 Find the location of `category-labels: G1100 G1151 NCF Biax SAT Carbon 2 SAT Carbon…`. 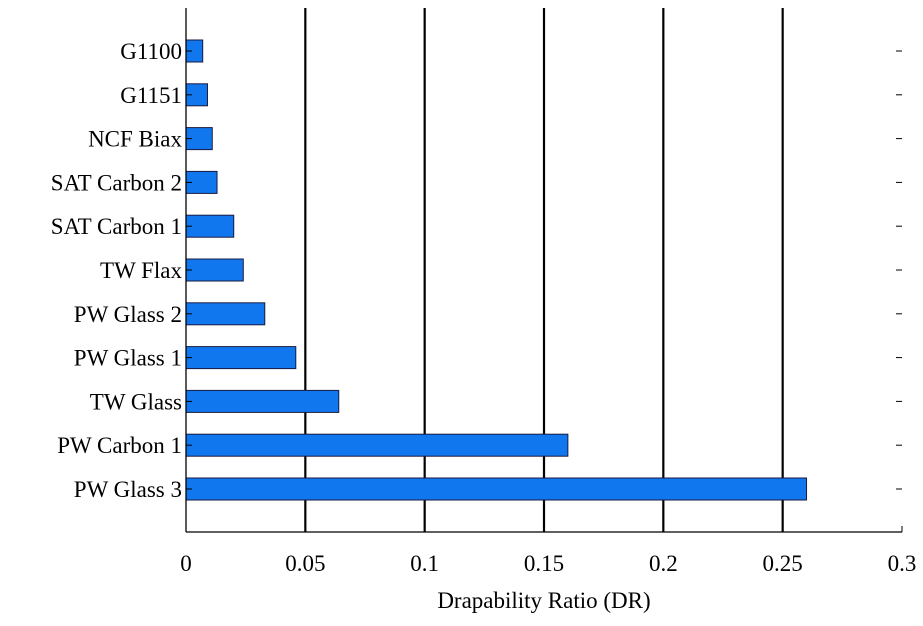

category-labels: G1100 G1151 NCF Biax SAT Carbon 2 SAT Carbon… is located at coordinates (117, 270).